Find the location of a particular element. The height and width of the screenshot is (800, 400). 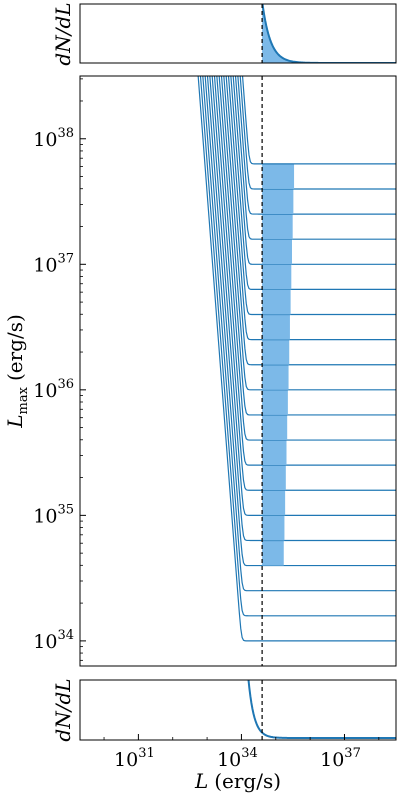

main-y-tick-label-4: 1038 is located at coordinates (53, 138).